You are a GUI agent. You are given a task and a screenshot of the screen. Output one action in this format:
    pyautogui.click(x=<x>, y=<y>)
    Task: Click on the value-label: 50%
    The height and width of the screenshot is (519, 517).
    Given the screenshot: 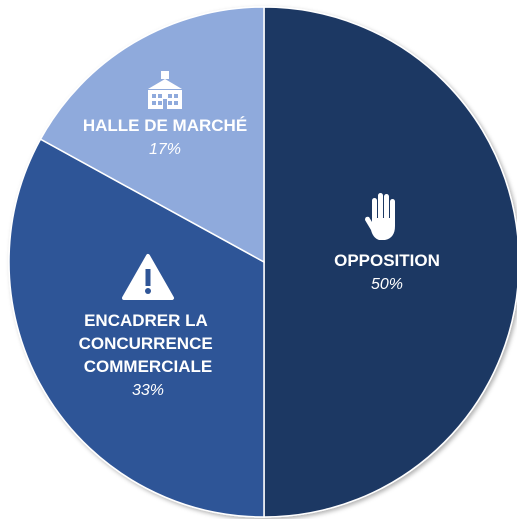 What is the action you would take?
    pyautogui.click(x=387, y=284)
    